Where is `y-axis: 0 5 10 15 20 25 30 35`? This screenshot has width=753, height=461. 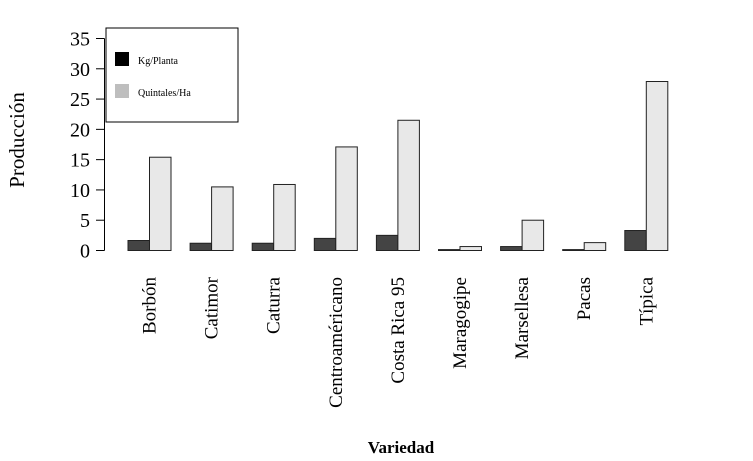
y-axis: 0 5 10 15 20 25 30 35 is located at coordinates (87, 146).